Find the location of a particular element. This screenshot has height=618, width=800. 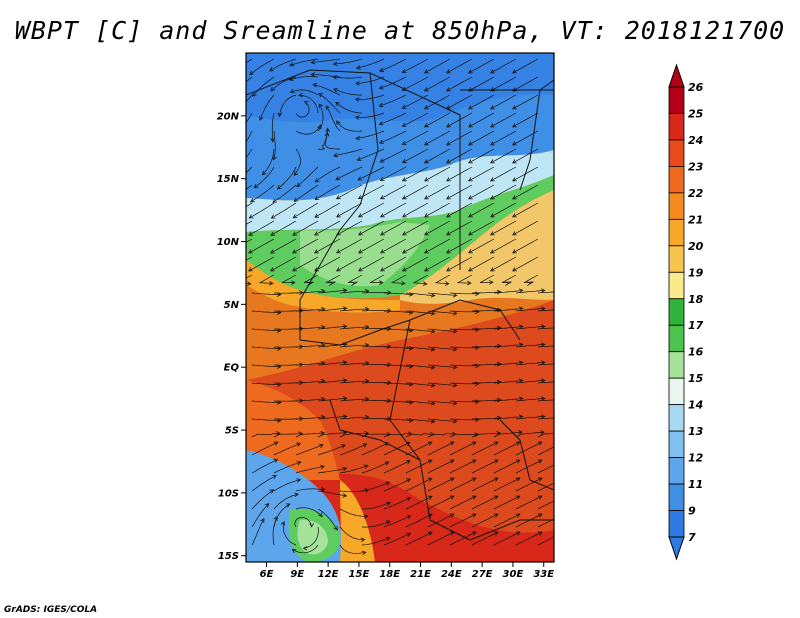

colorbar-label: 14 is located at coordinates (695, 405).